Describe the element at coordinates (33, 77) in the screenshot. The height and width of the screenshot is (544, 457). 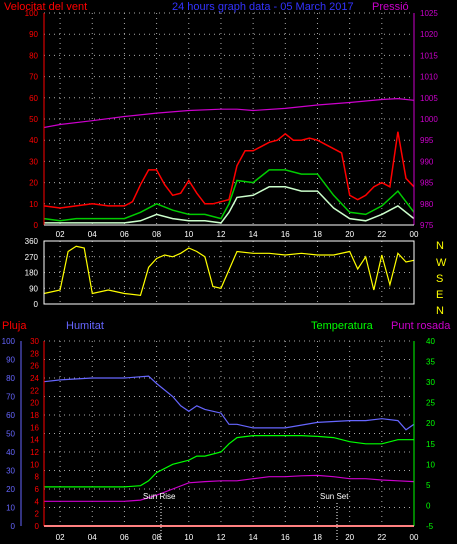
I see `wind-tick-label: 70` at that location.